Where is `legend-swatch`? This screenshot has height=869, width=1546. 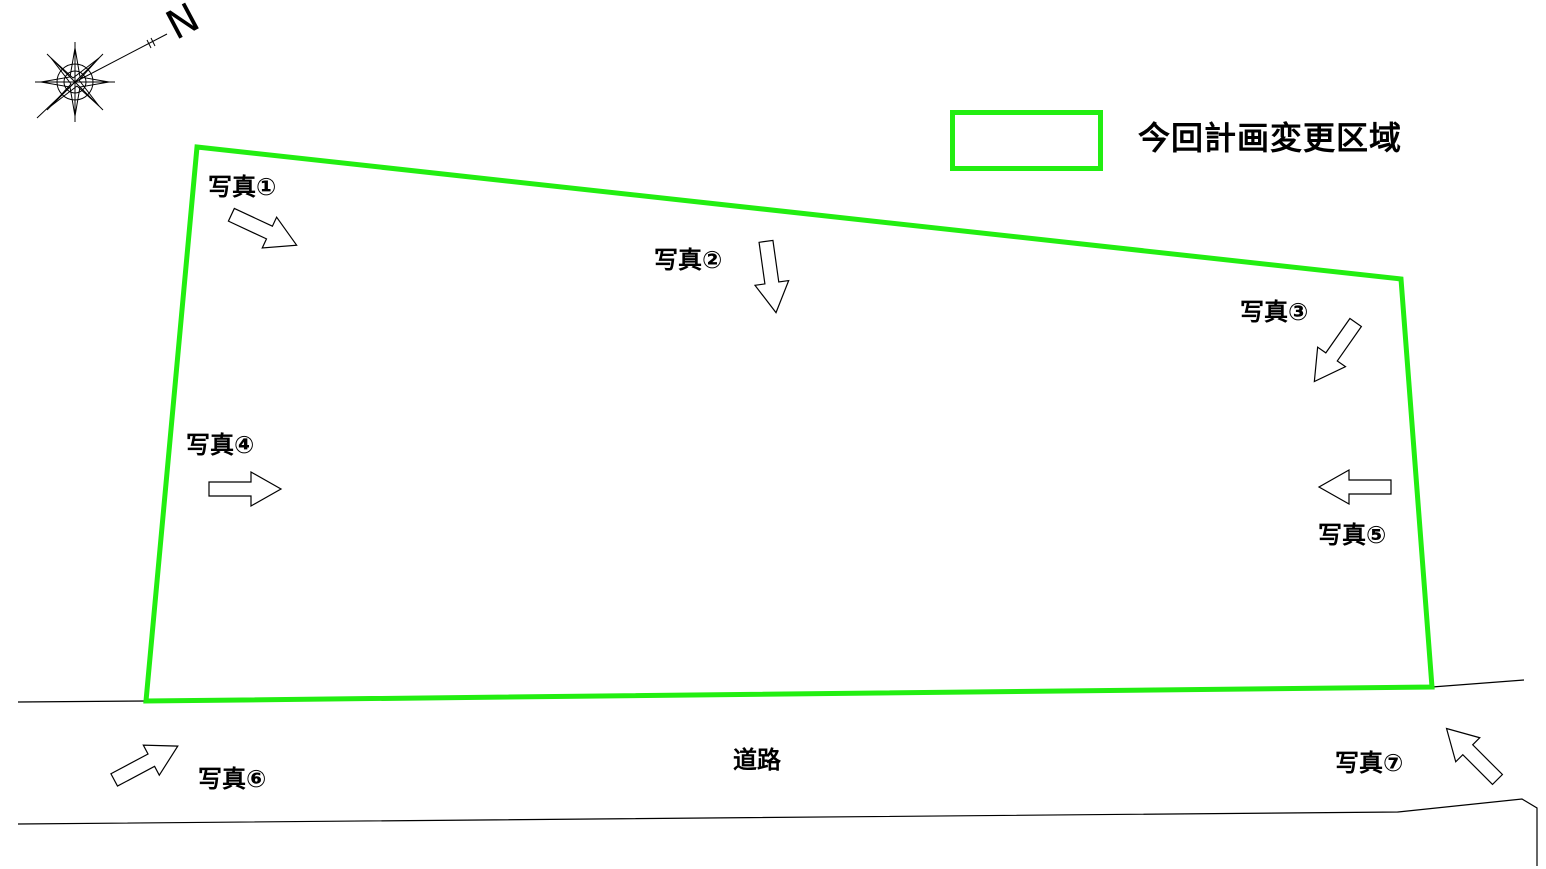
legend-swatch is located at coordinates (1026, 140).